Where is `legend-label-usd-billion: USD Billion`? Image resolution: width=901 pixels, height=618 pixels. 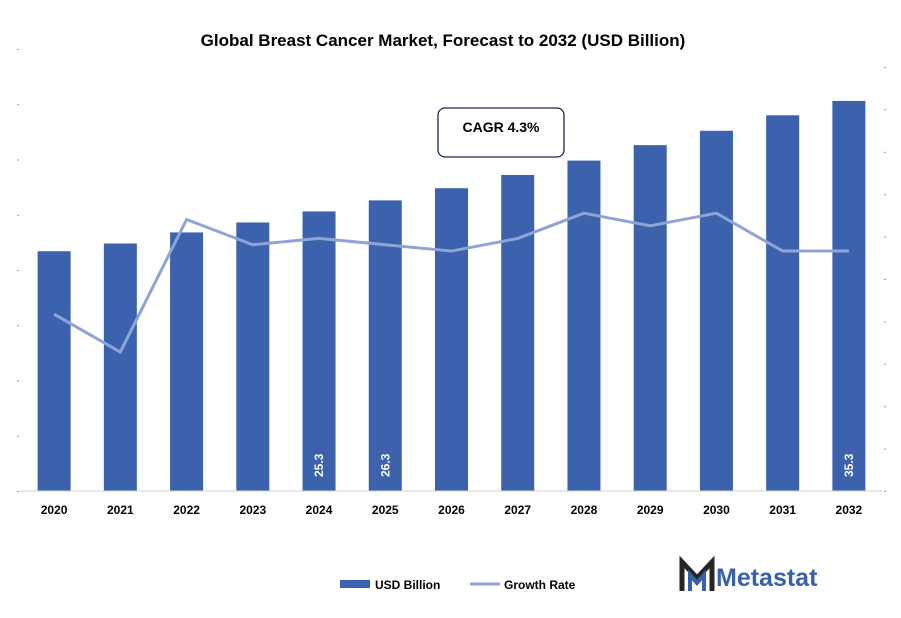 legend-label-usd-billion: USD Billion is located at coordinates (407, 585).